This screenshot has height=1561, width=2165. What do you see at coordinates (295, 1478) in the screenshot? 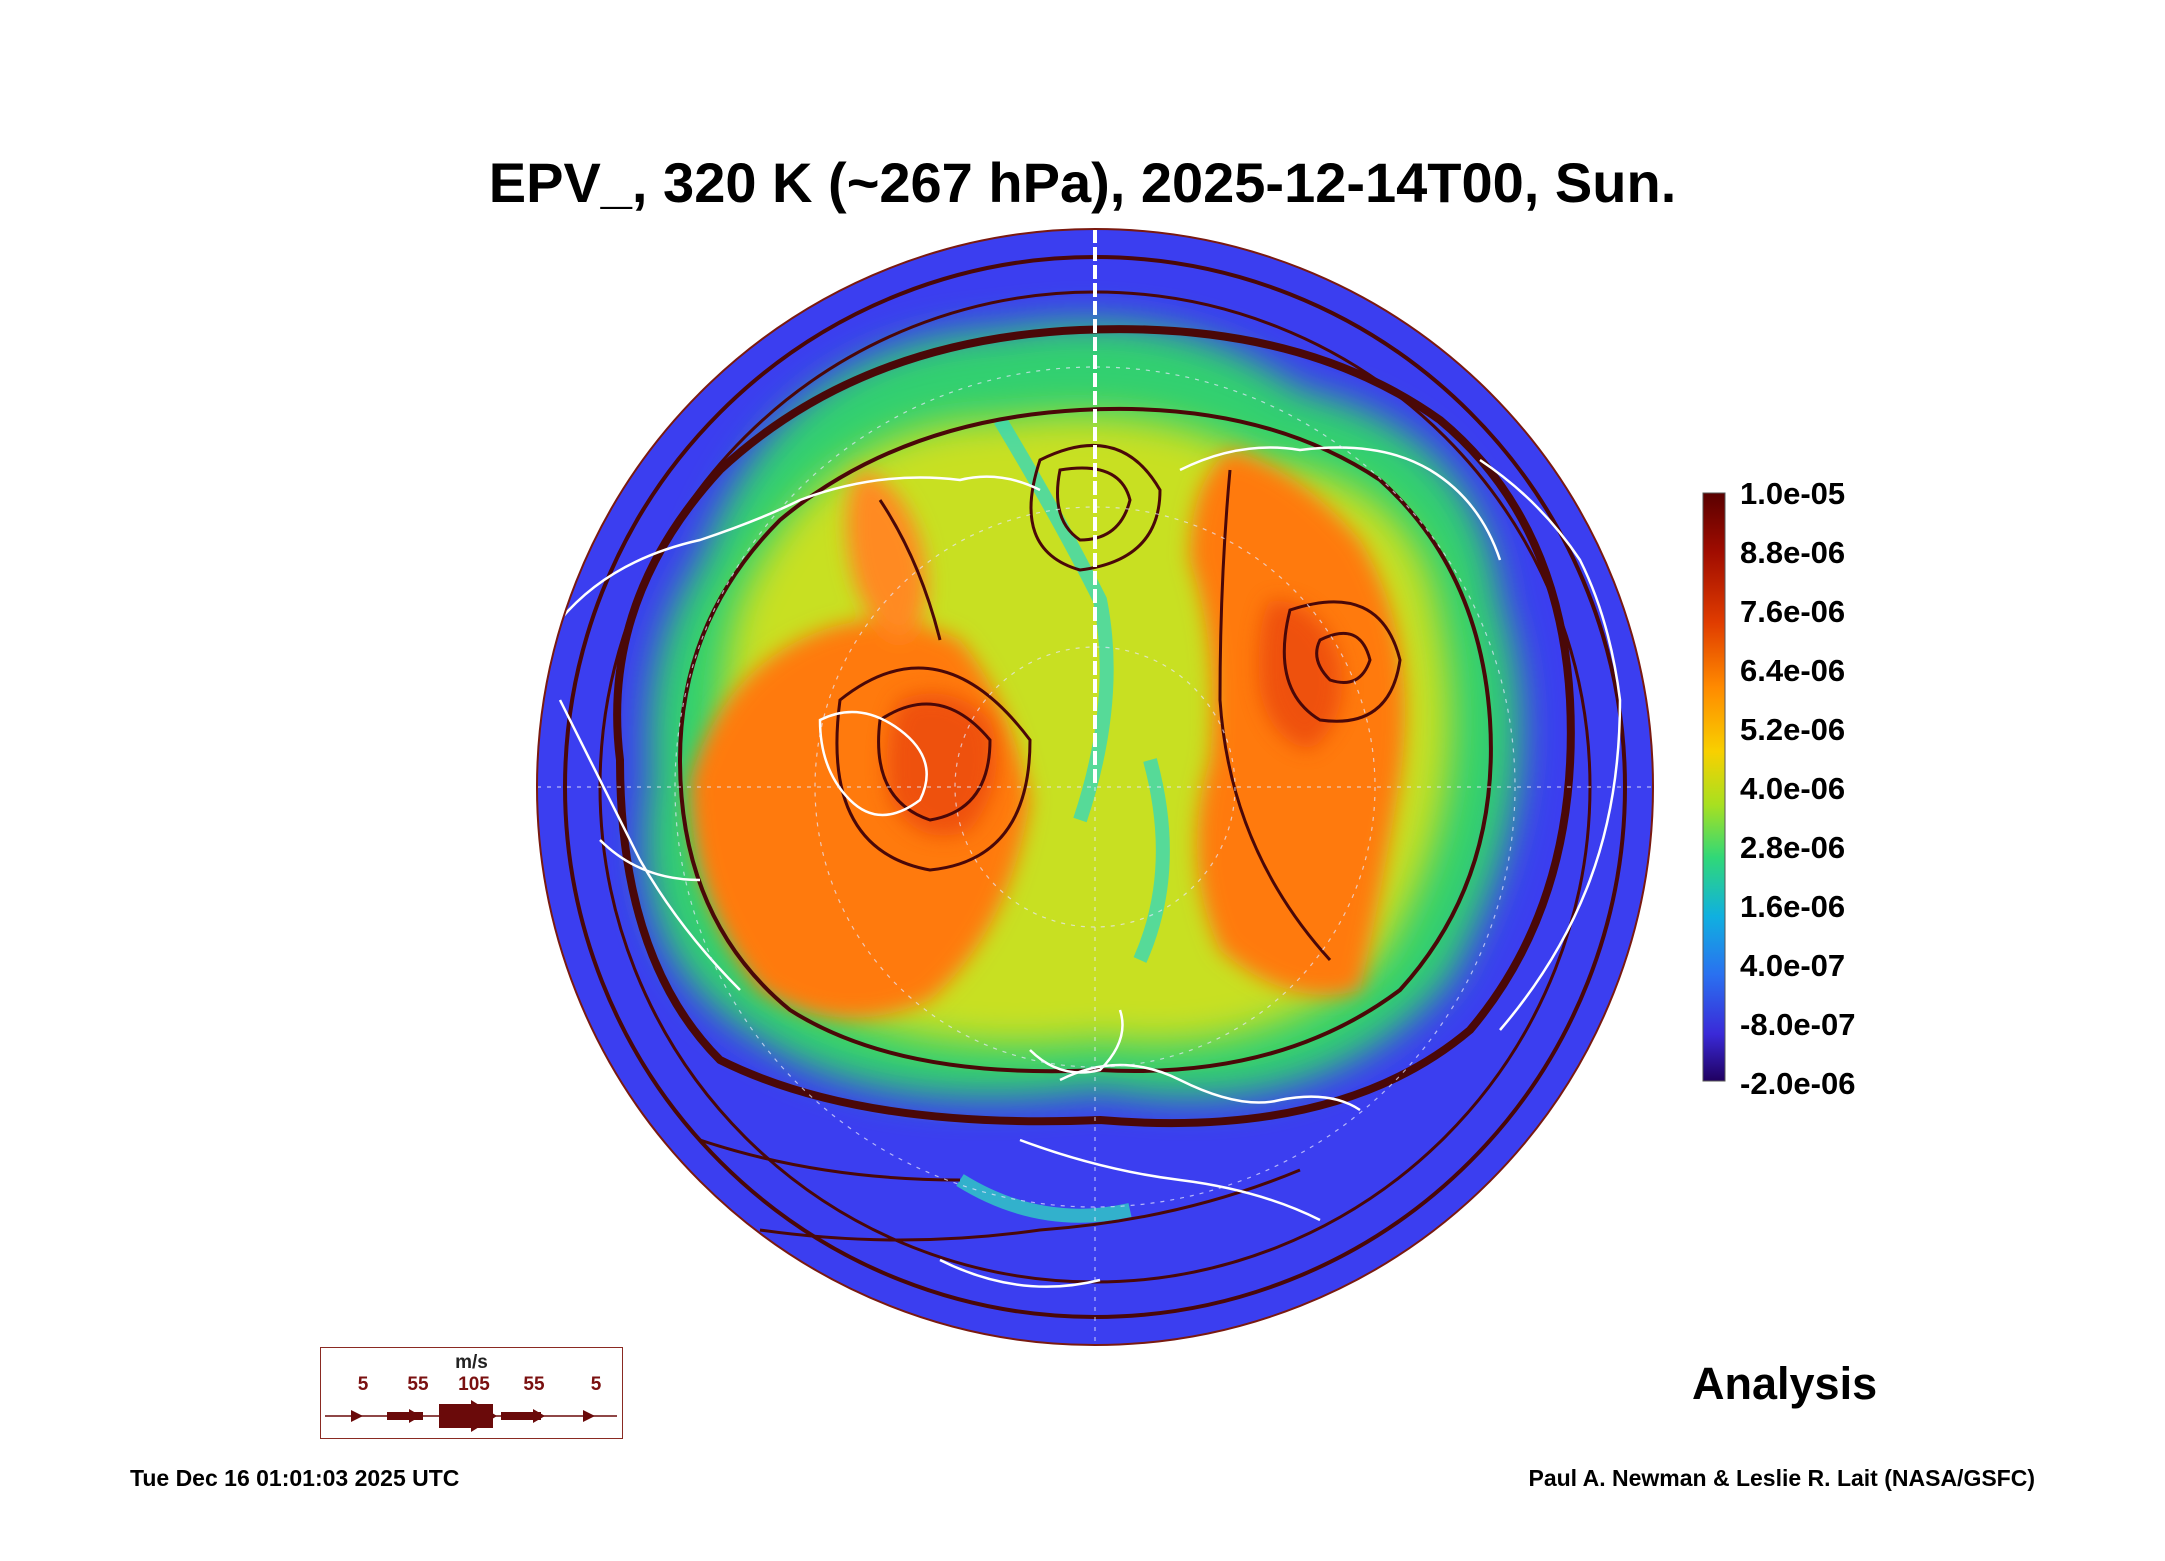
I see `generation-timestamp: Tue Dec 16 01:01:03 2025 UTC` at bounding box center [295, 1478].